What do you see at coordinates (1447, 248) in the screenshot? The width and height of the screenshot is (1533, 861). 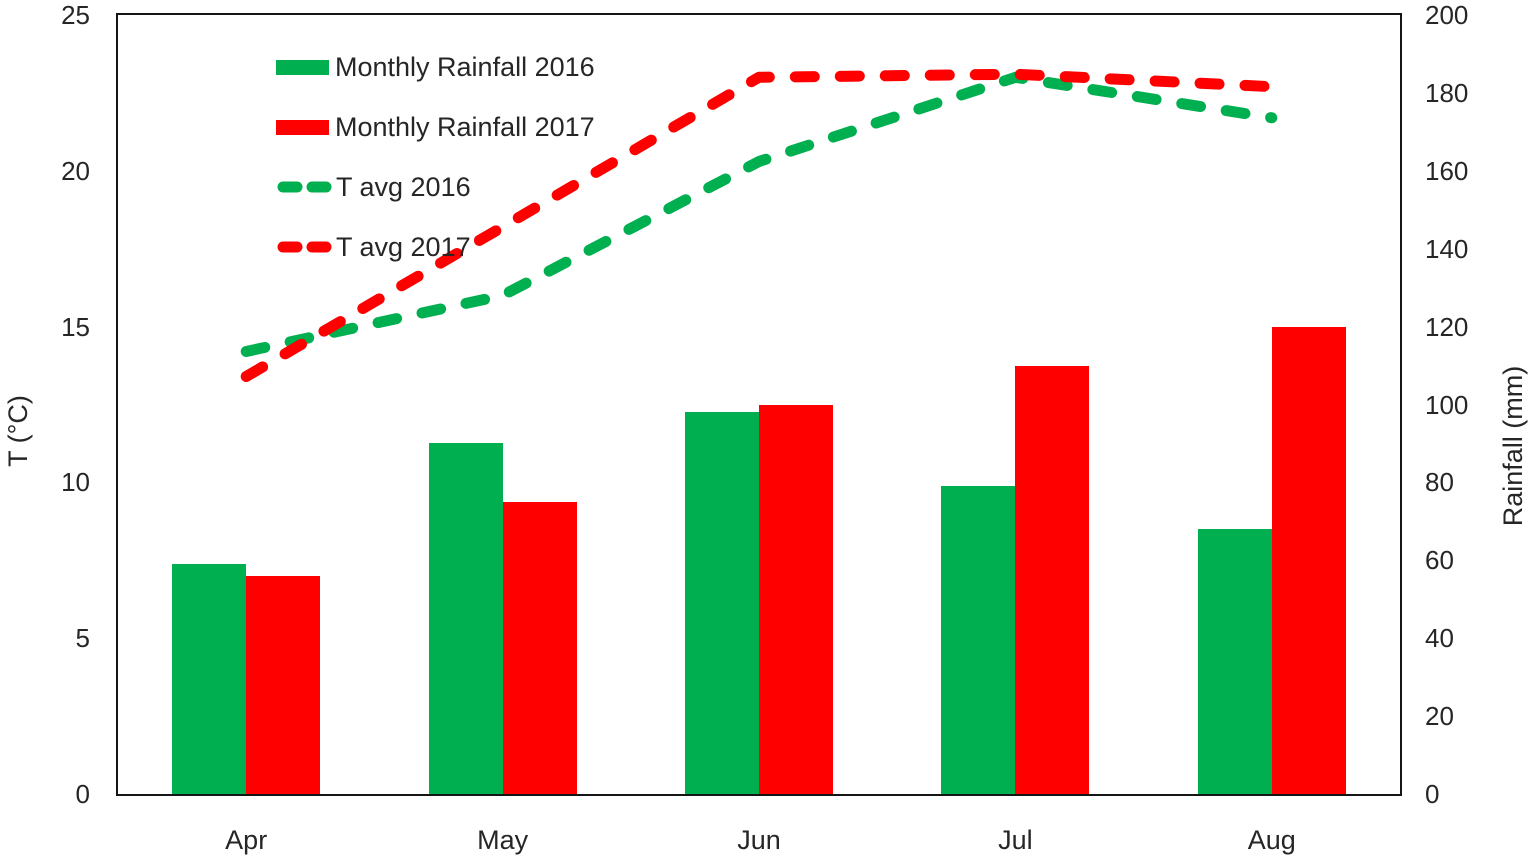 I see `right-tick-140: 140` at bounding box center [1447, 248].